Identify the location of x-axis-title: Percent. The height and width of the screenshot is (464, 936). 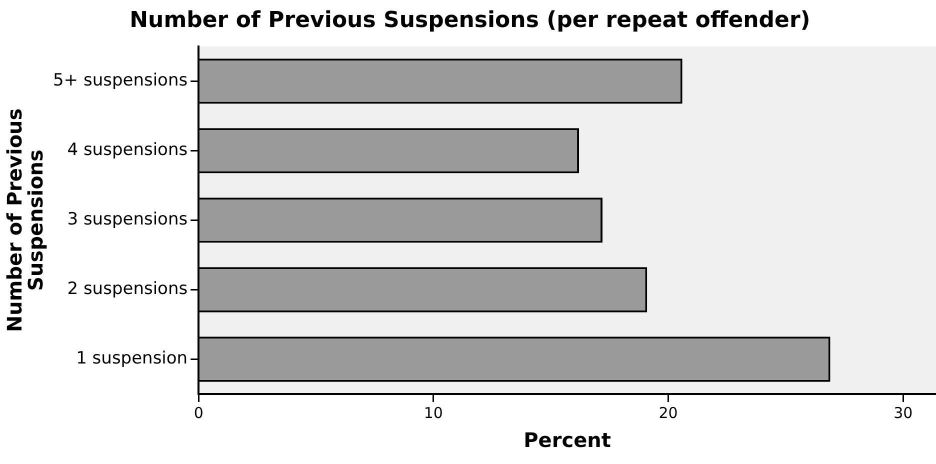
(568, 440).